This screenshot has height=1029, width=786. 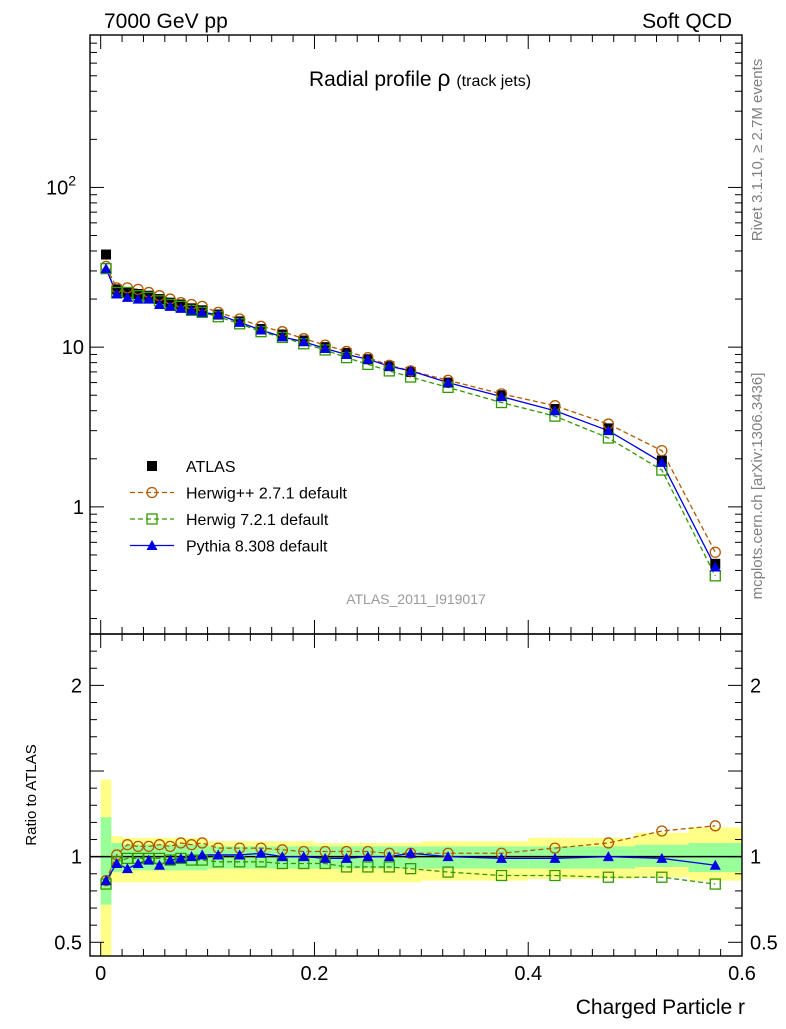 I want to click on y-tick-label-text: 1, so click(x=78, y=508).